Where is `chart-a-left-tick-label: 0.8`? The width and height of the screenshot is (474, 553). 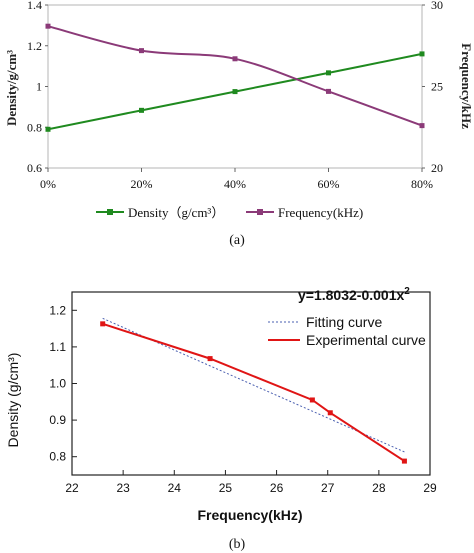
chart-a-left-tick-label: 0.8 is located at coordinates (34, 127).